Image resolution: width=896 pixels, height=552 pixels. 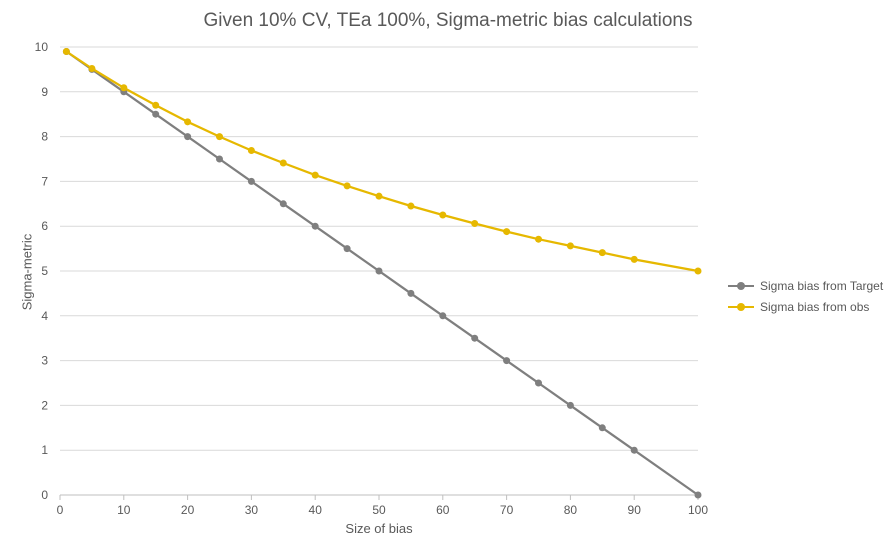 I want to click on x-tick-label-40: 40, so click(x=316, y=510).